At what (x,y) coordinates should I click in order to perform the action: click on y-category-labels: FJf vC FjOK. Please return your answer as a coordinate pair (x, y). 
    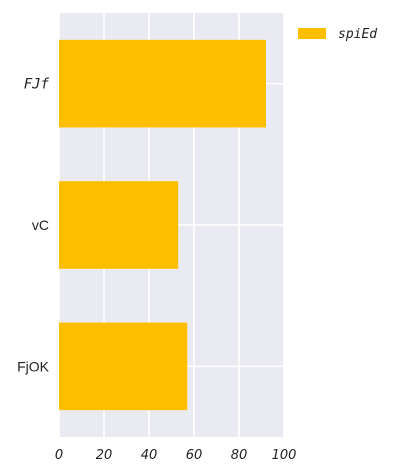
    Looking at the image, I should click on (33, 226).